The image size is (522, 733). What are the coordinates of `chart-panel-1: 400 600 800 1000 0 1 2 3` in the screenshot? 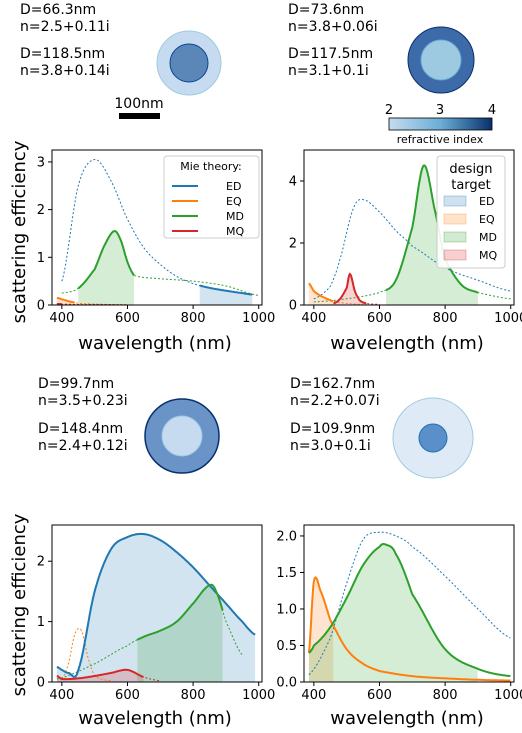 It's located at (156, 237).